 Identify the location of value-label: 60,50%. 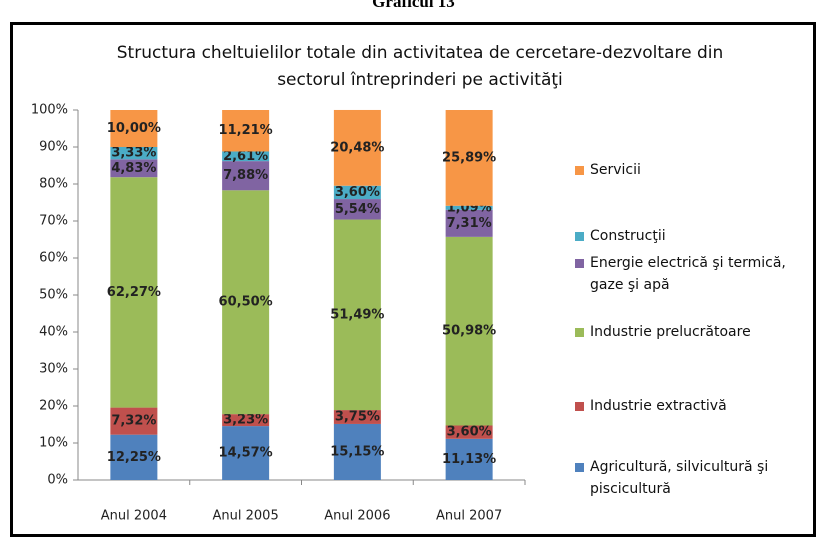
(246, 302).